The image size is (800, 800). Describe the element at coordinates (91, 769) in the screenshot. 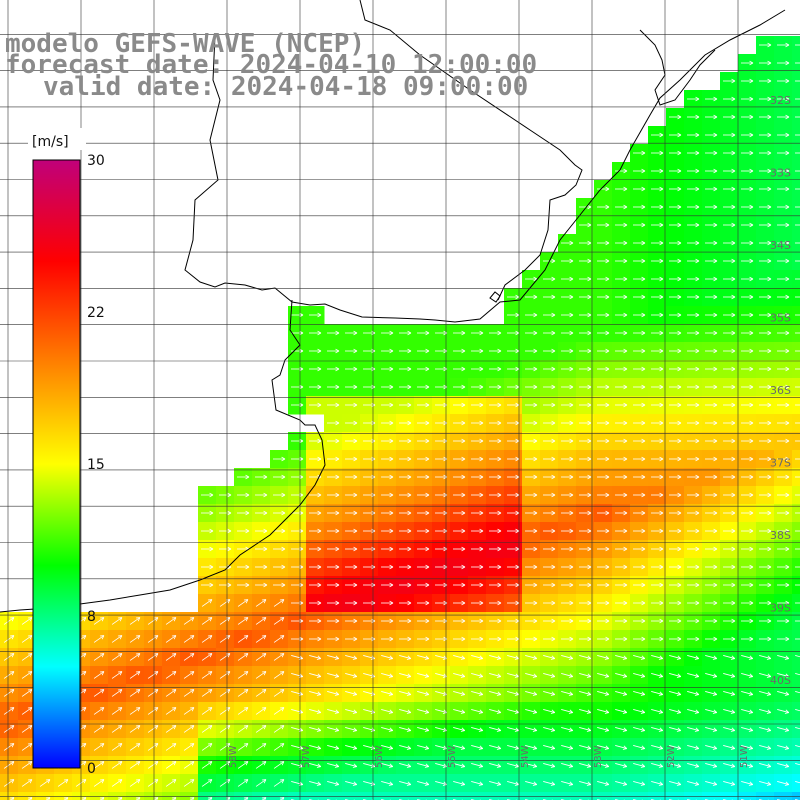

I see `colorbar-tick-0: 0` at that location.